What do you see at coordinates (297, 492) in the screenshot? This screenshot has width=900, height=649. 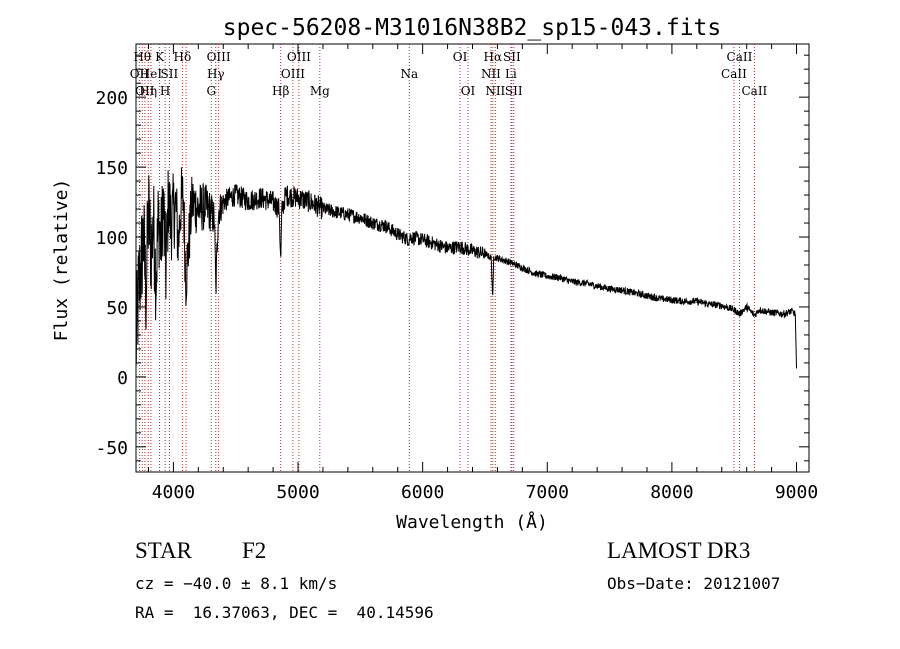 I see `x-tick-label: 5000` at bounding box center [297, 492].